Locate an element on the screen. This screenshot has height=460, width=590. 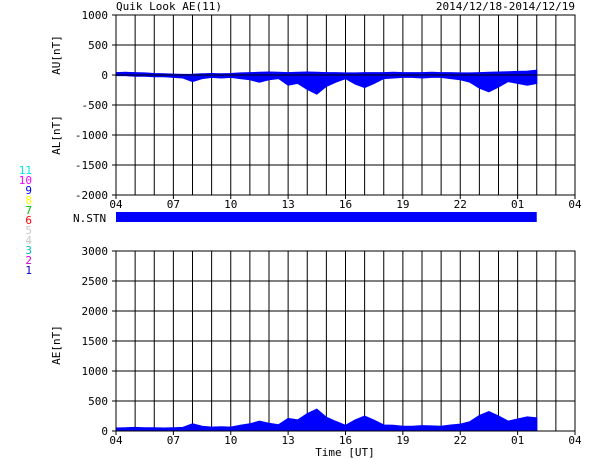
station-count-label: 7 is located at coordinates (28, 210).